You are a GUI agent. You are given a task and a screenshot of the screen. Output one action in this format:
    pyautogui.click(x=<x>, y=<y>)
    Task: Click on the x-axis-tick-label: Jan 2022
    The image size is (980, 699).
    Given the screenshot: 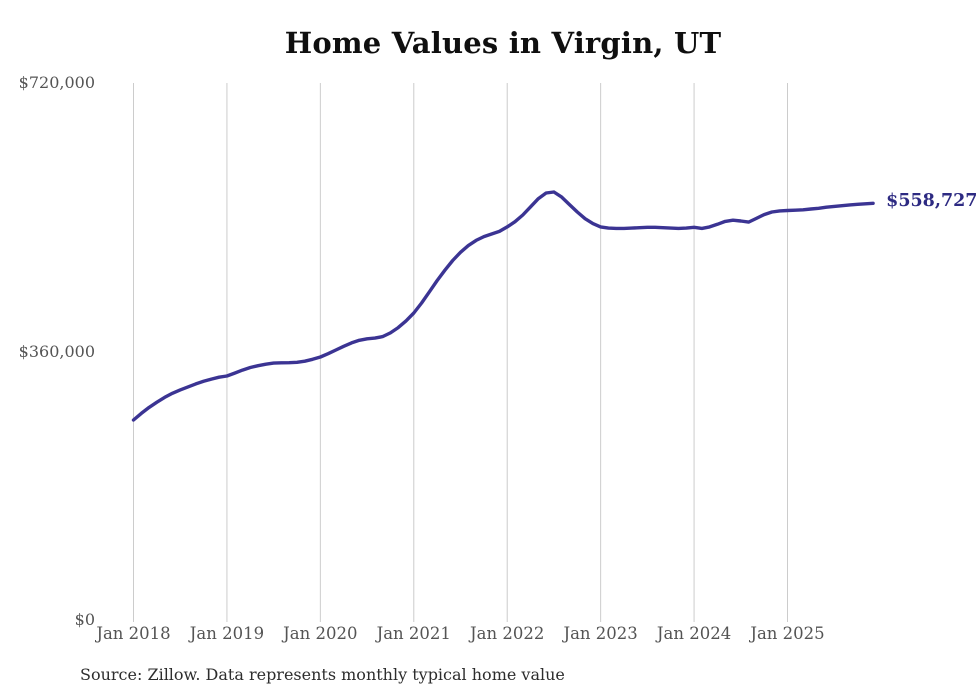 What is the action you would take?
    pyautogui.click(x=507, y=633)
    